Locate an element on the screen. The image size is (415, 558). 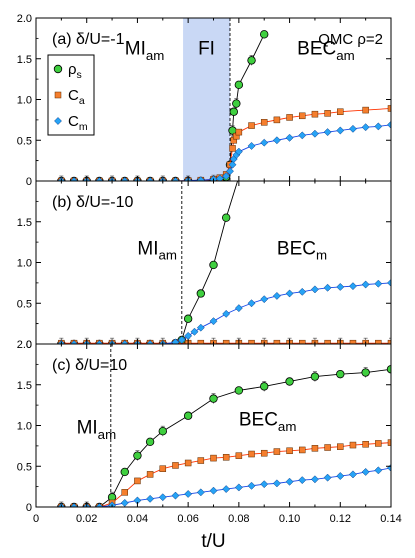
region-label: BECam is located at coordinates (326, 51).